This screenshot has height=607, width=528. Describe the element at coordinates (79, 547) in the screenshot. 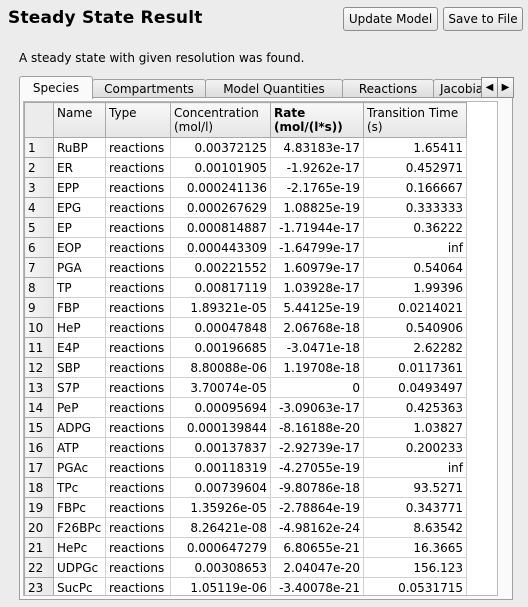

I see `cell-name: HePc` at that location.